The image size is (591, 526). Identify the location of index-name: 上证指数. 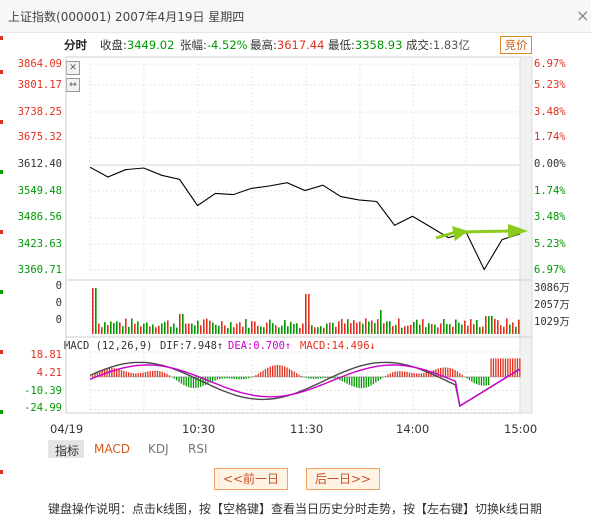
(32, 17).